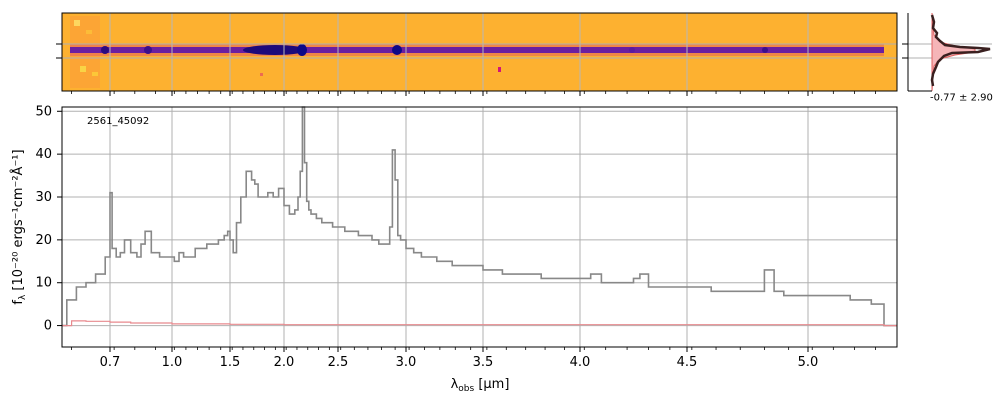 Image resolution: width=1000 pixels, height=400 pixels. What do you see at coordinates (473, 93) in the screenshot?
I see `spectrum-2d-ticks` at bounding box center [473, 93].